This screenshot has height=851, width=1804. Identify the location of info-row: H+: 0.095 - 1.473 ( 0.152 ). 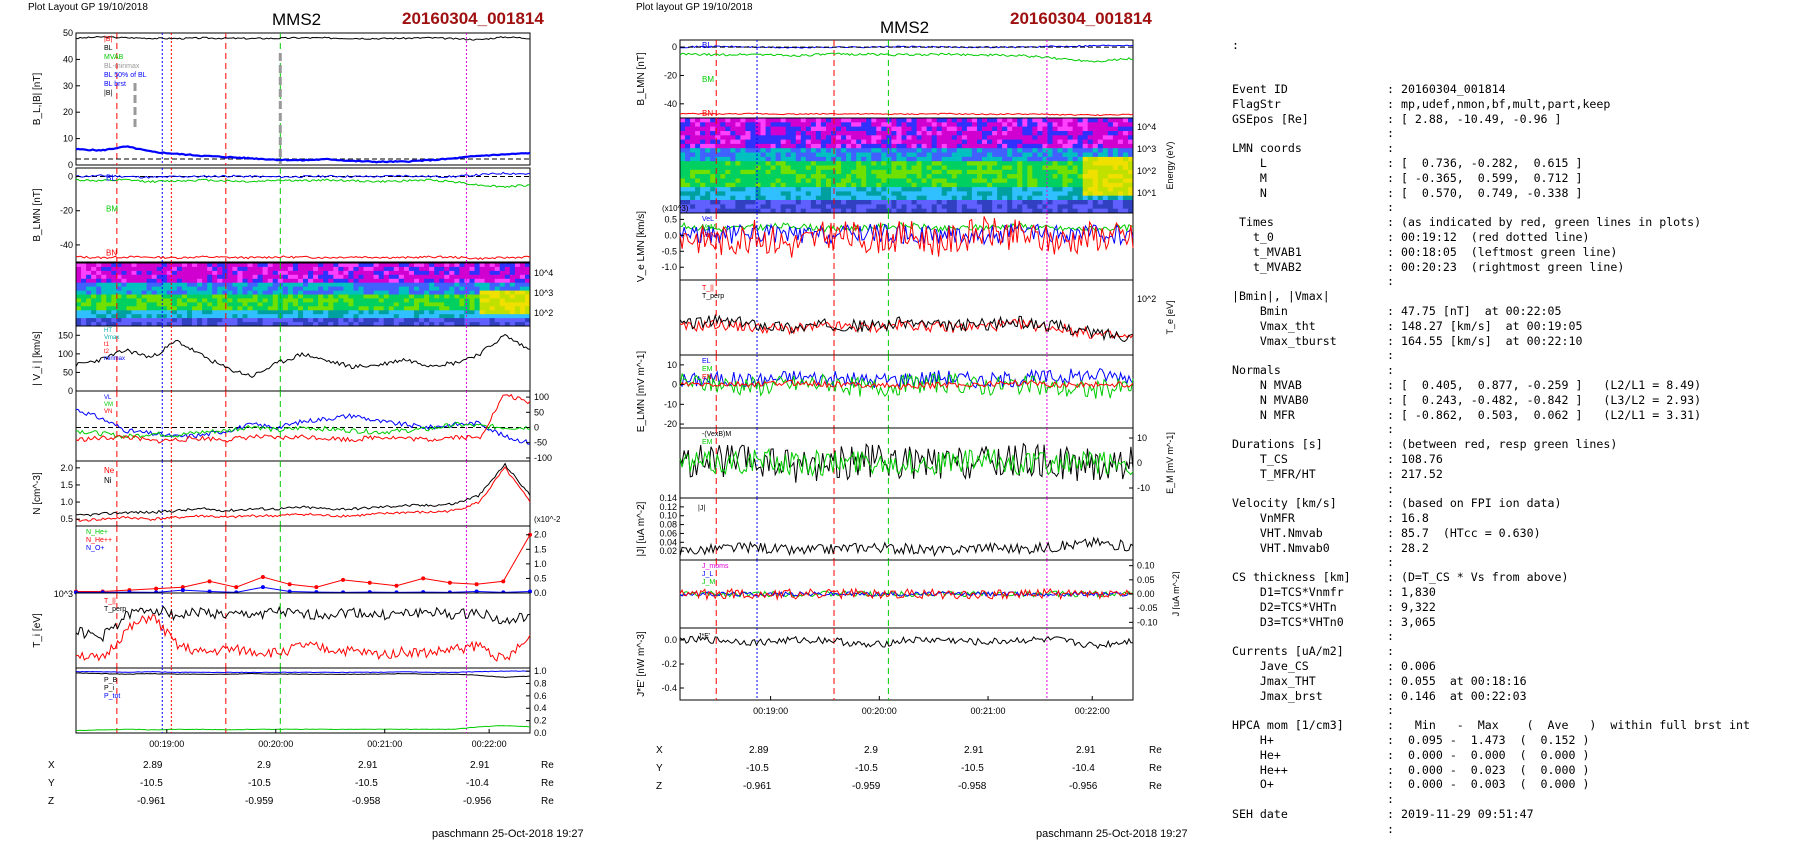
(1491, 740).